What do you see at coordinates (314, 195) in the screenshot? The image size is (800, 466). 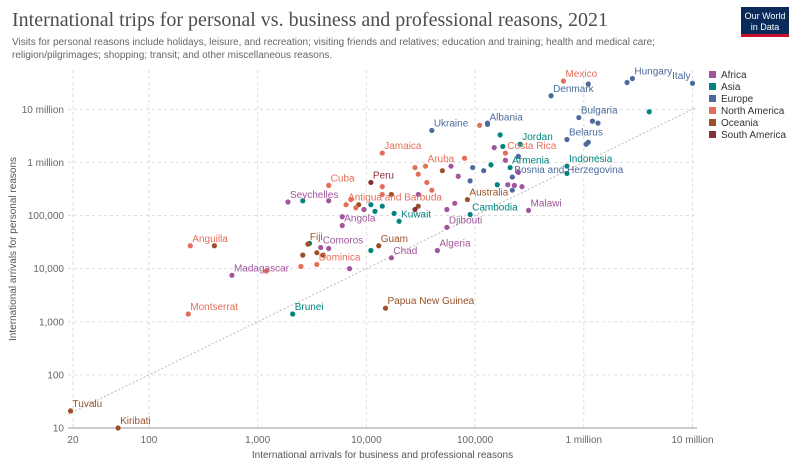 I see `data-point-label: Seychelles` at bounding box center [314, 195].